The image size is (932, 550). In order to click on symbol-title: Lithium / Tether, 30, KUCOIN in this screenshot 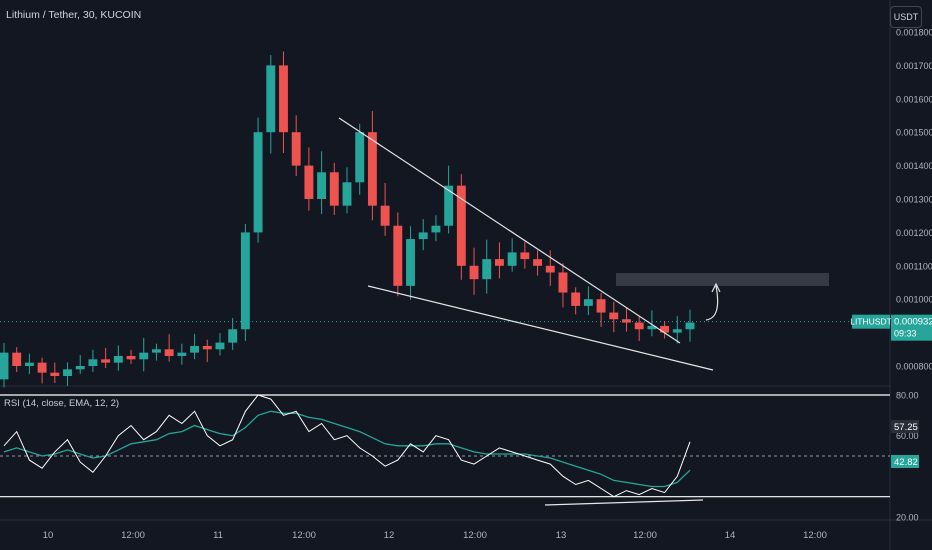, I will do `click(73, 15)`.